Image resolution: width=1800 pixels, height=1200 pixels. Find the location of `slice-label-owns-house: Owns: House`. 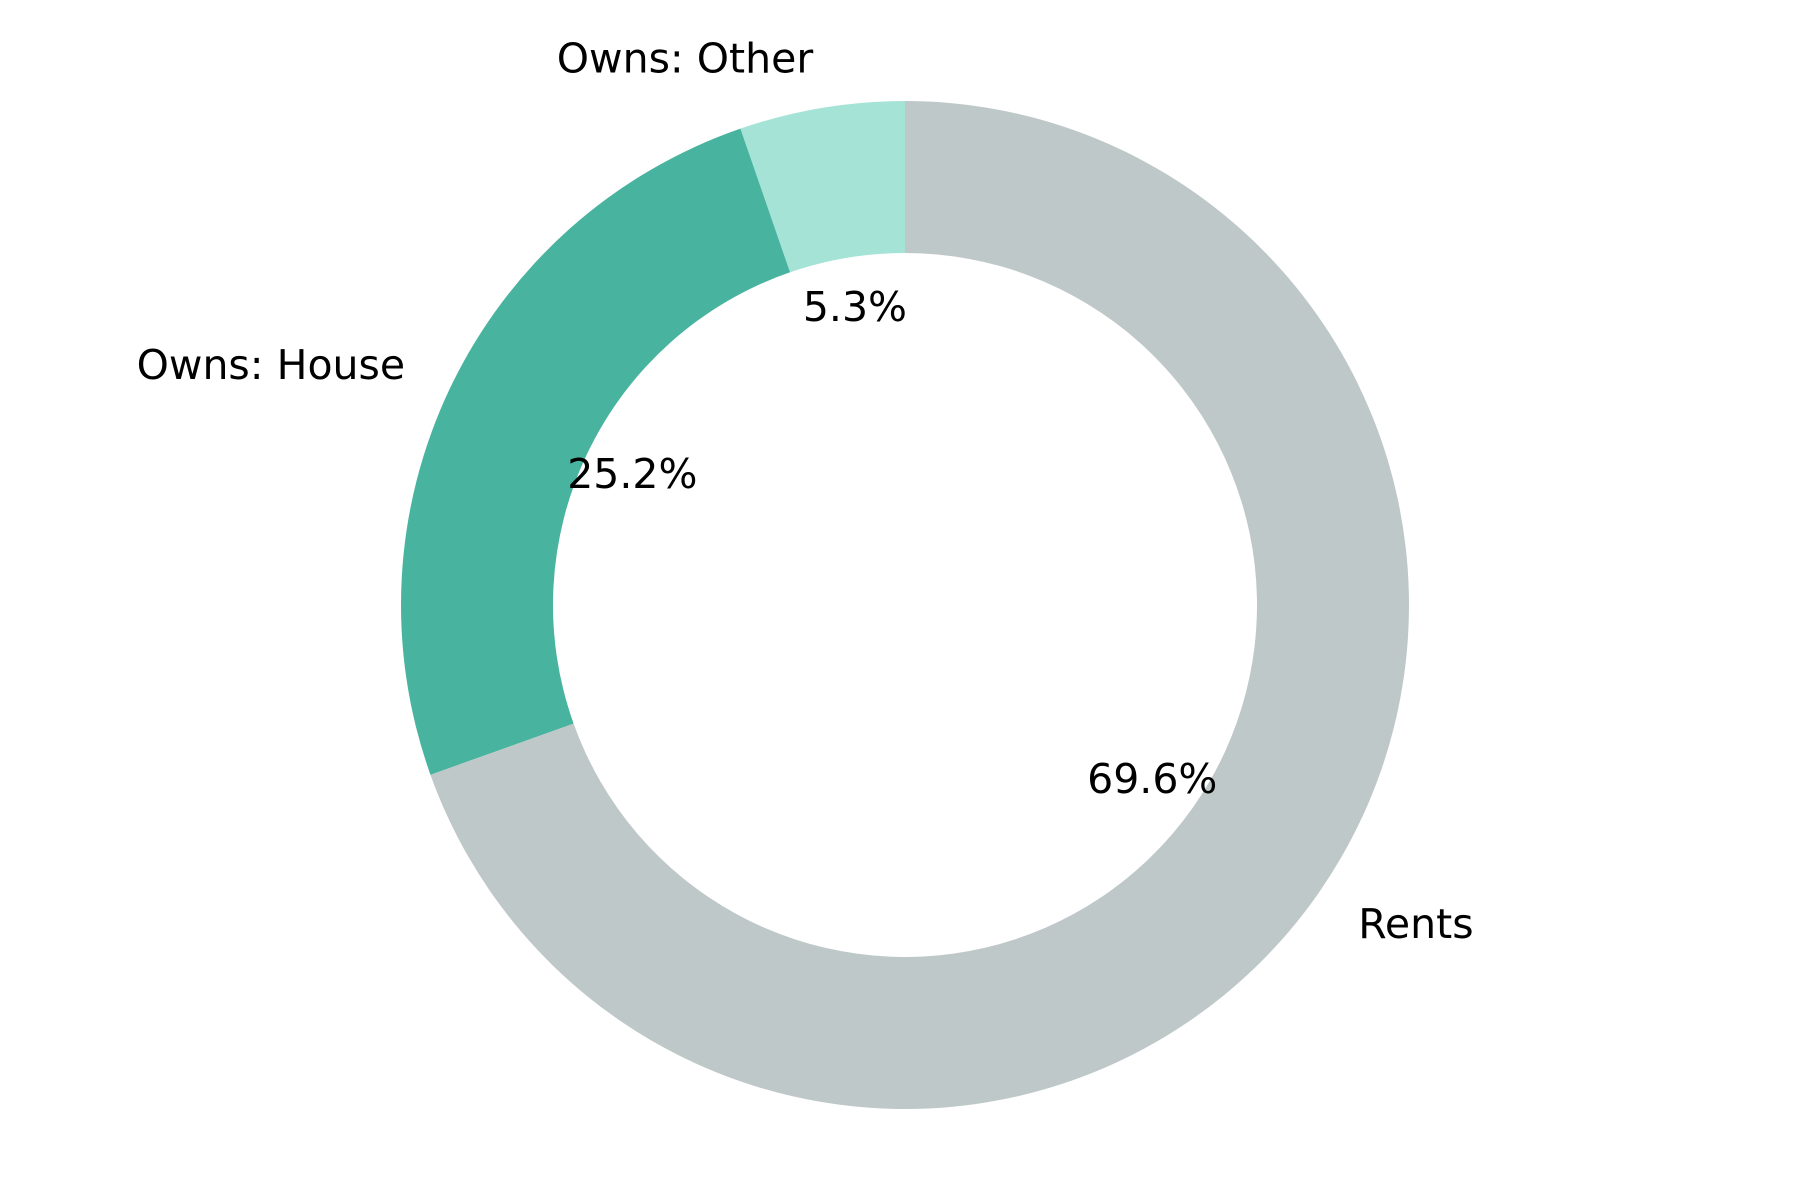

slice-label-owns-house: Owns: House is located at coordinates (271, 365).